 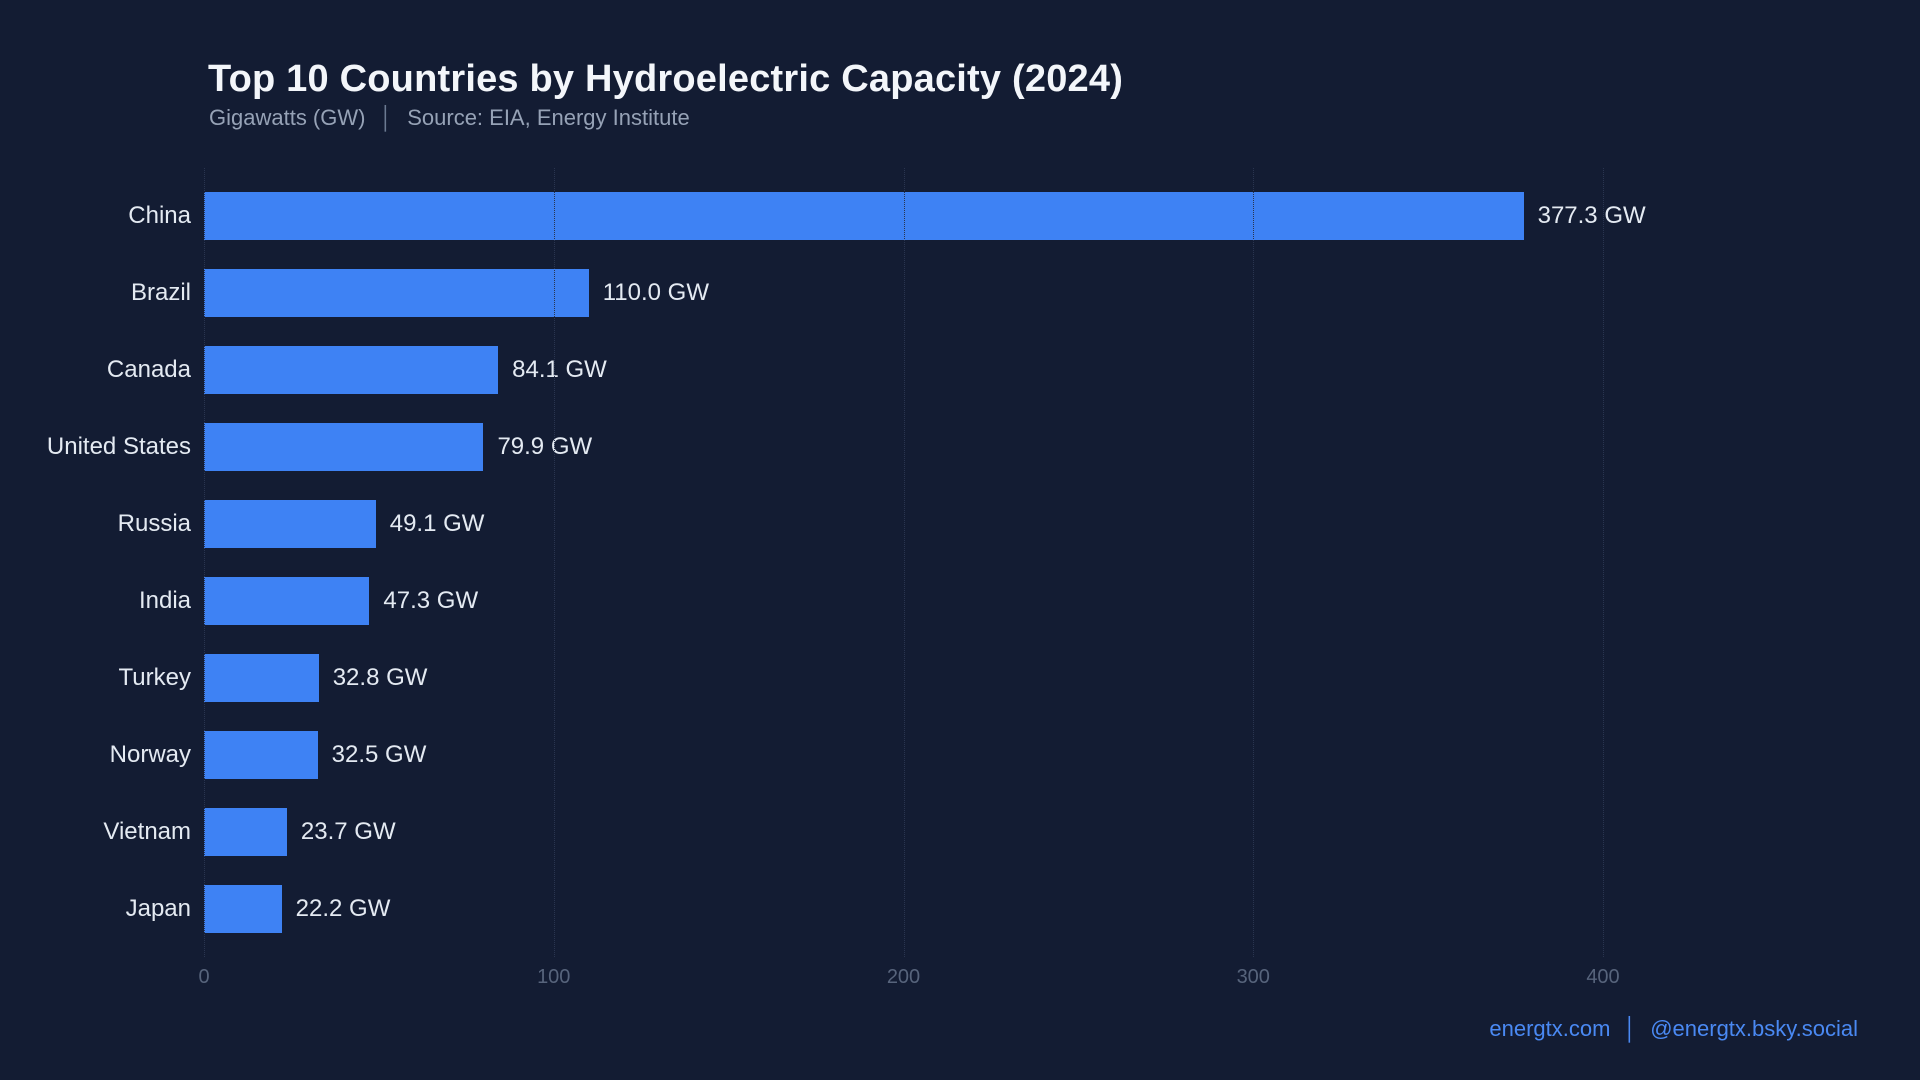 I want to click on chart-row: Russia 49.1 GW, so click(x=860, y=523).